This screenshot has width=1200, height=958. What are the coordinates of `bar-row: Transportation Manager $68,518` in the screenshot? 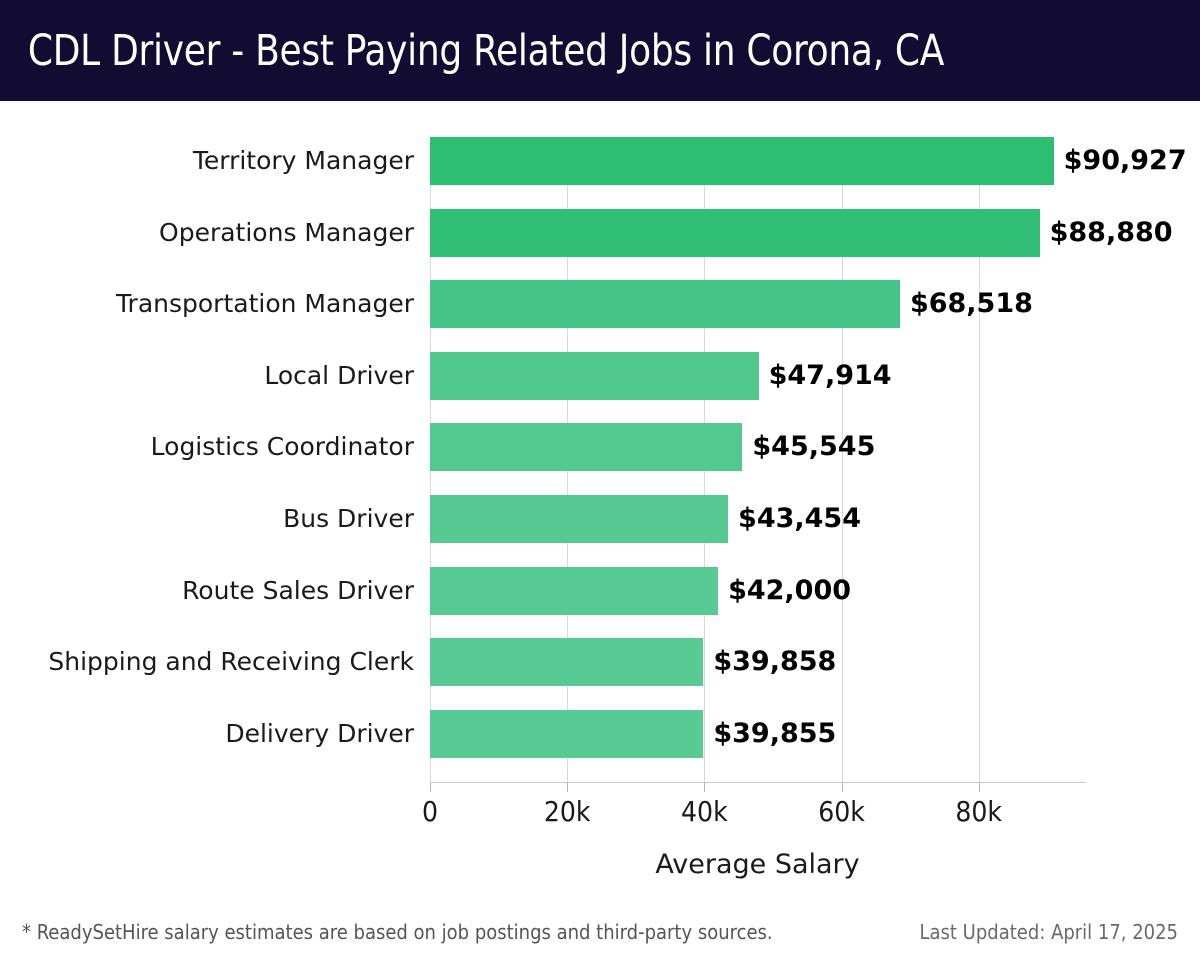 It's located at (600, 304).